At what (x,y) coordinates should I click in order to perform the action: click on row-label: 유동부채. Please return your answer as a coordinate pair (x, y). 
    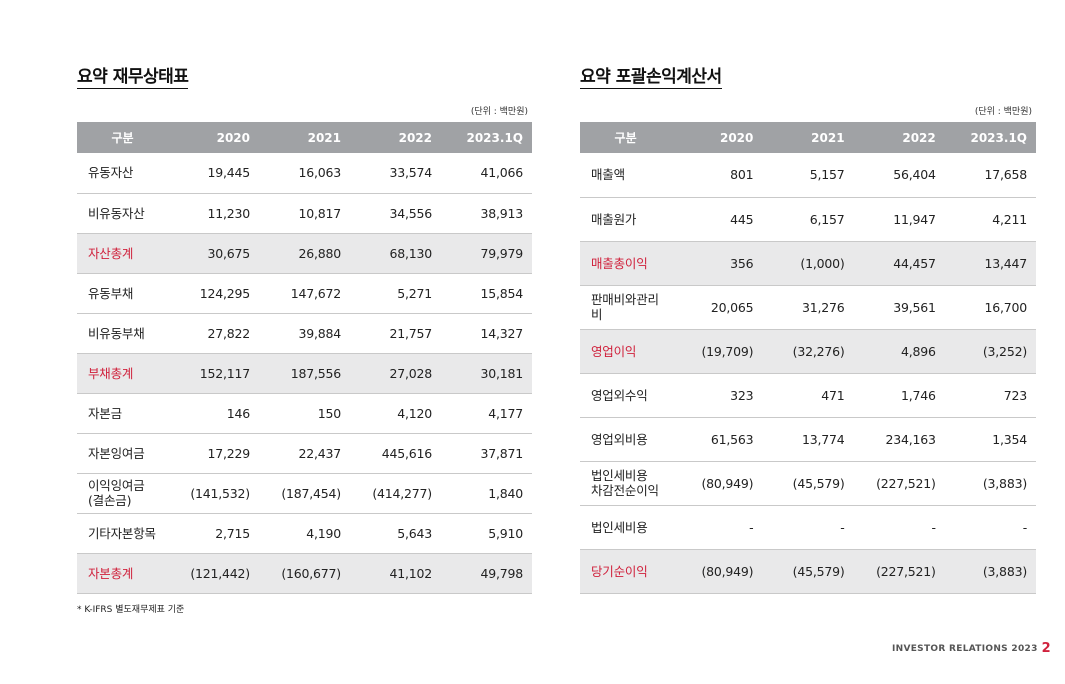
    Looking at the image, I should click on (122, 293).